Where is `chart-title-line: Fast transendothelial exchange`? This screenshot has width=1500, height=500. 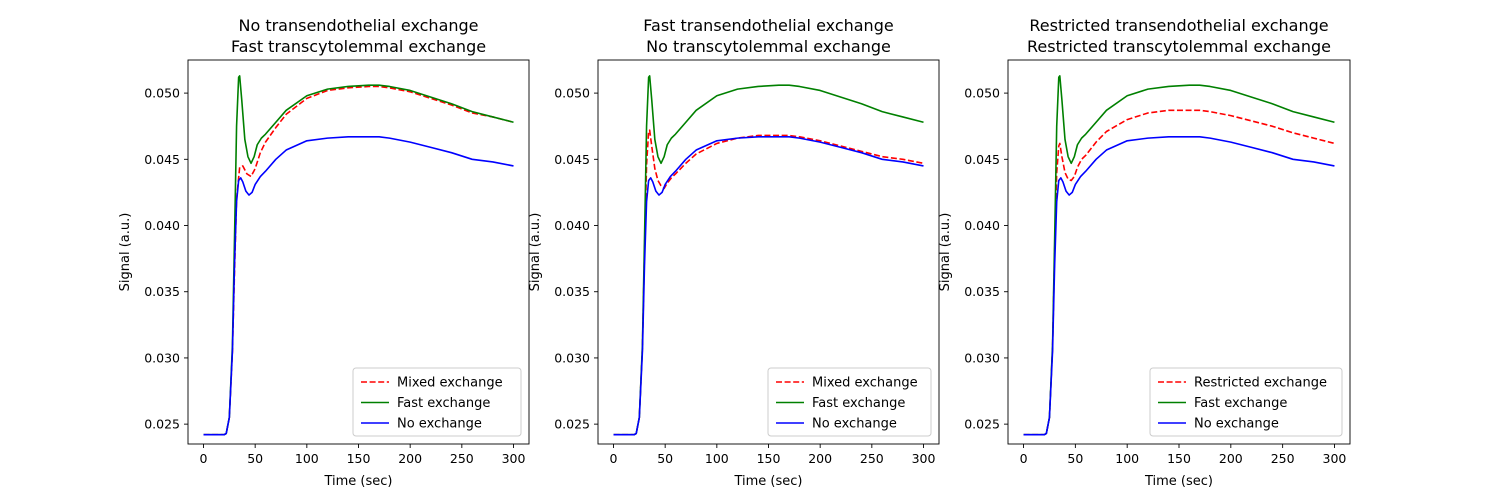
chart-title-line: Fast transendothelial exchange is located at coordinates (768, 25).